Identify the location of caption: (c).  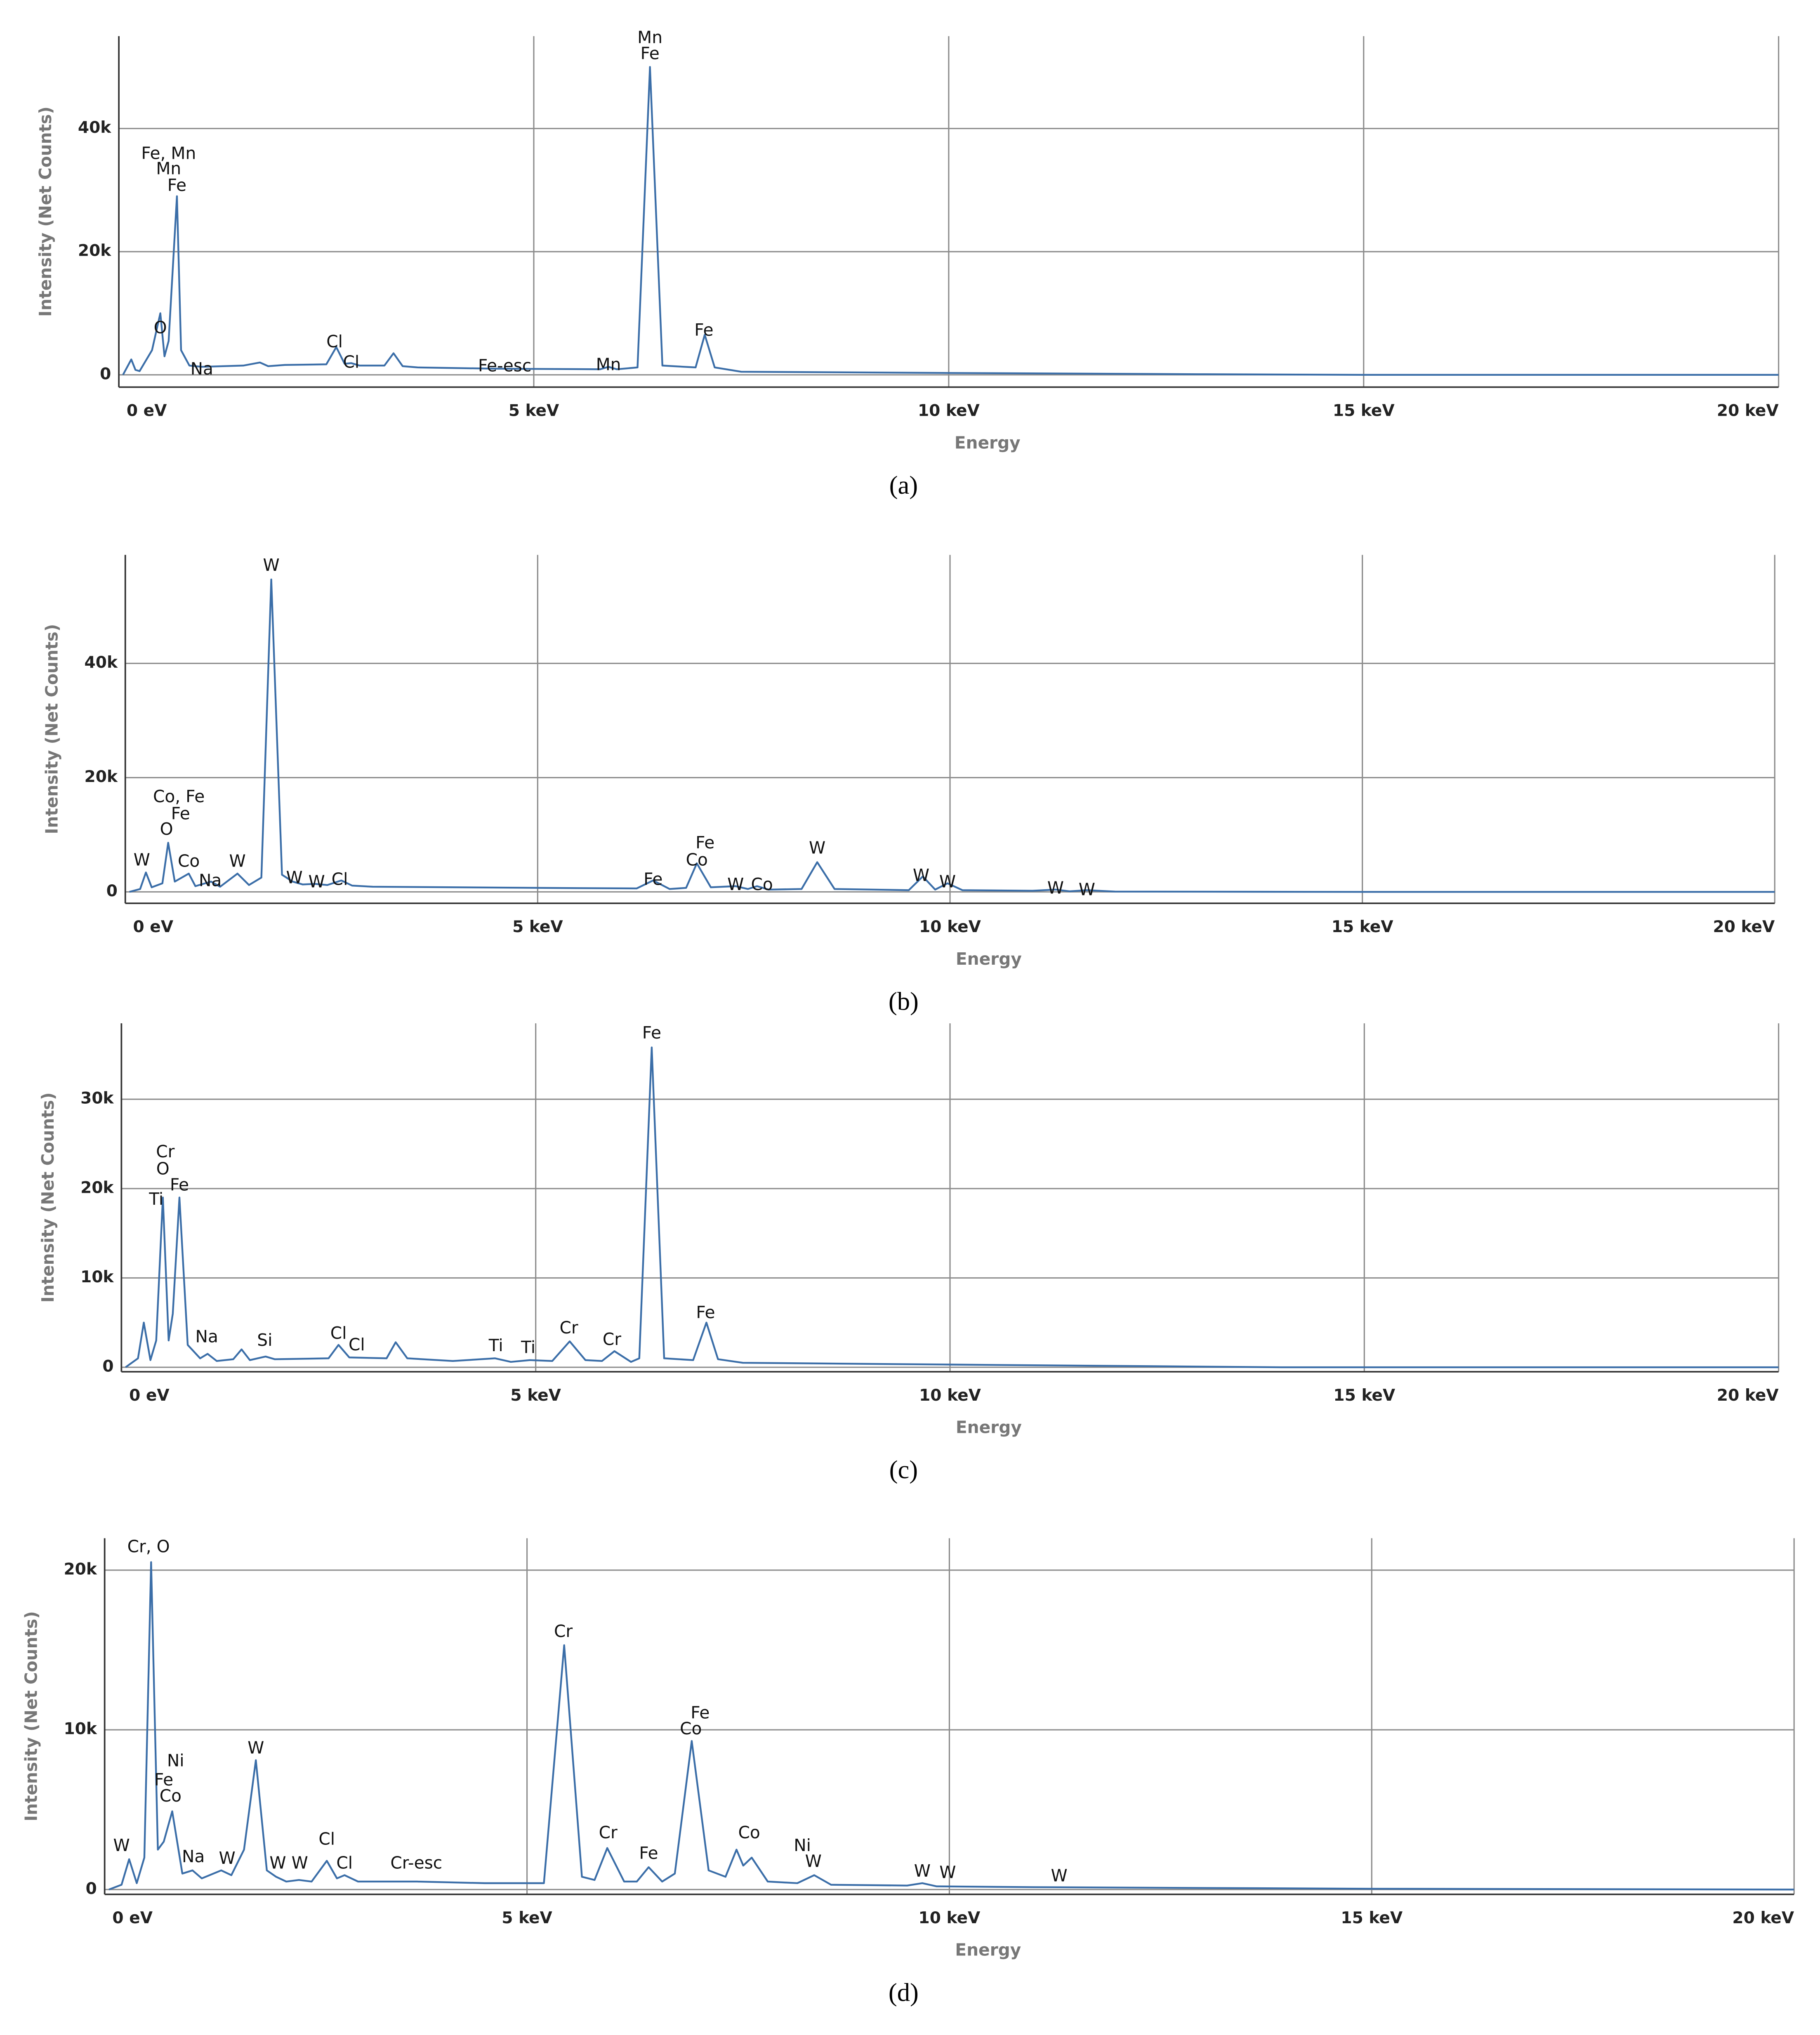
(903, 1469).